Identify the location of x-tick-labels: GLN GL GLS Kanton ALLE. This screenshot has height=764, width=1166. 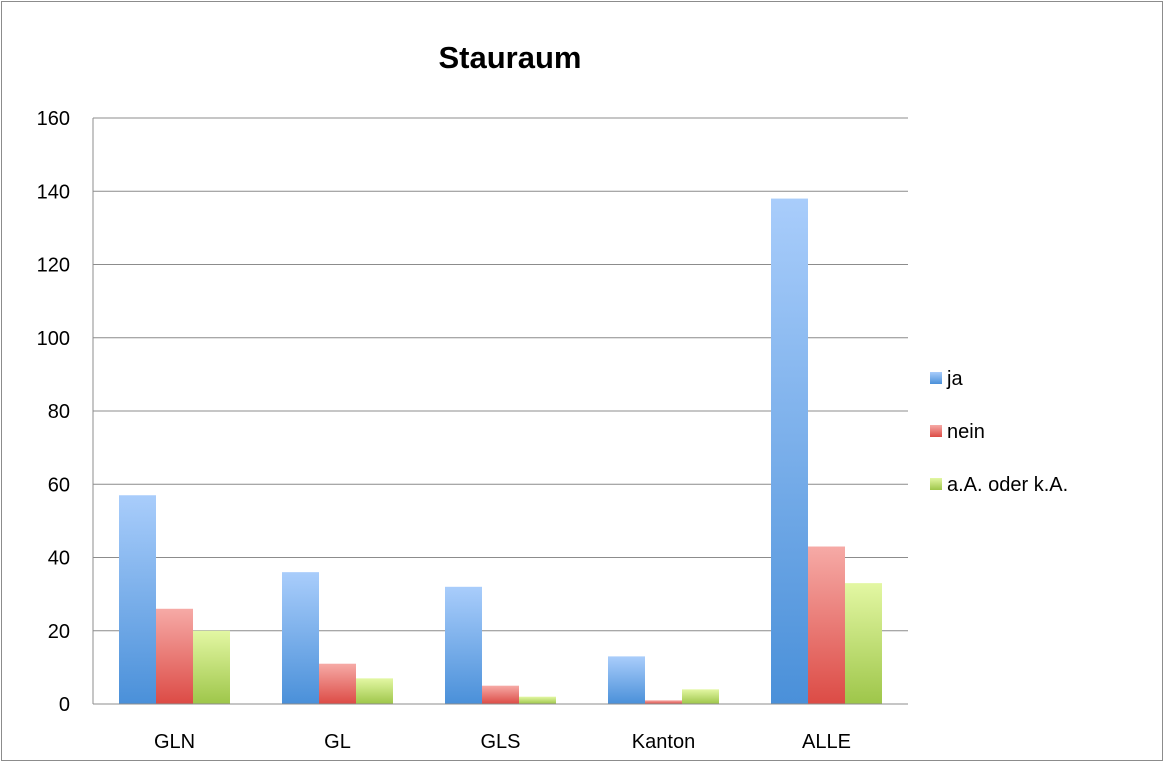
(502, 742).